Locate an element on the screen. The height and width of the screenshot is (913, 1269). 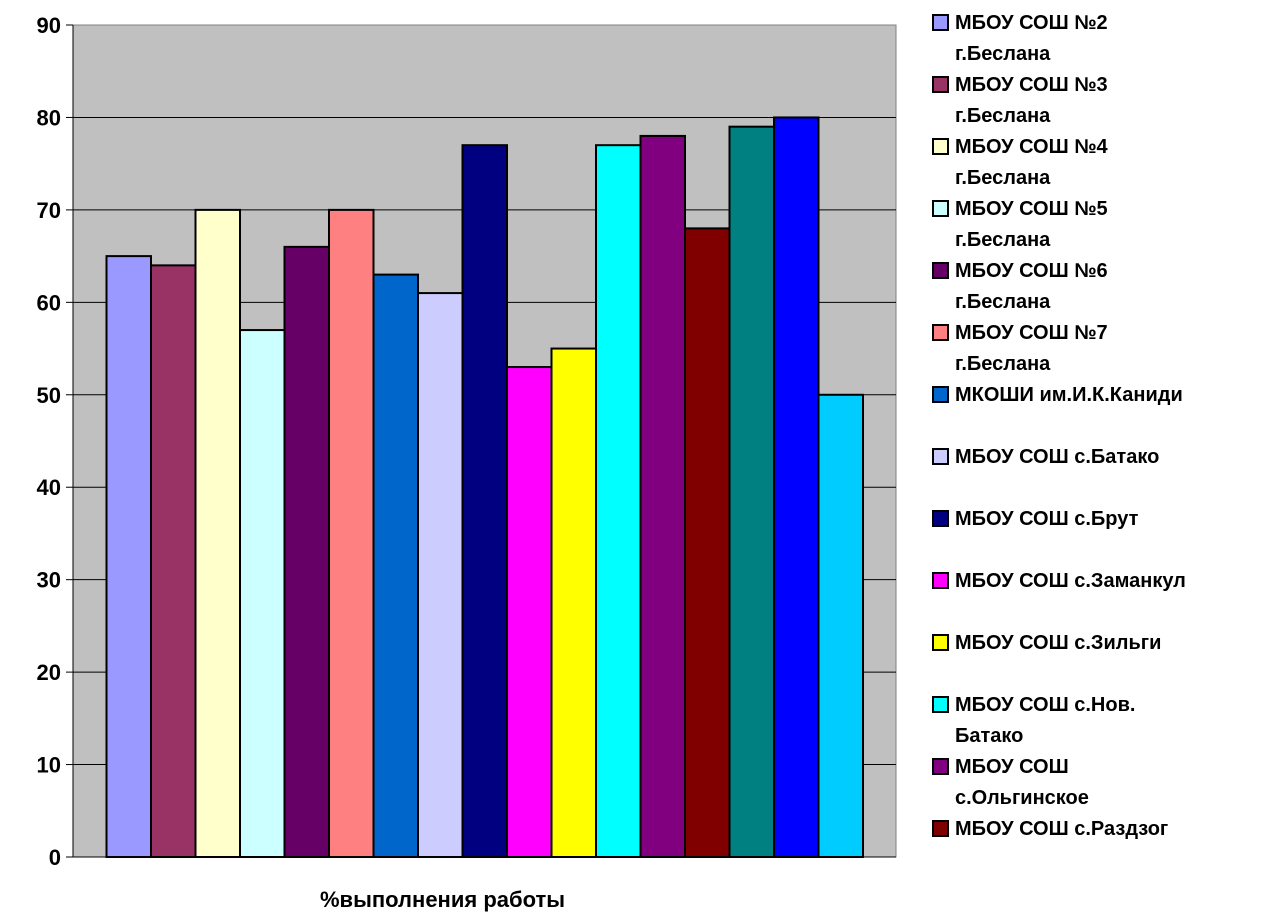
y-tick-label: 70 is located at coordinates (49, 210).